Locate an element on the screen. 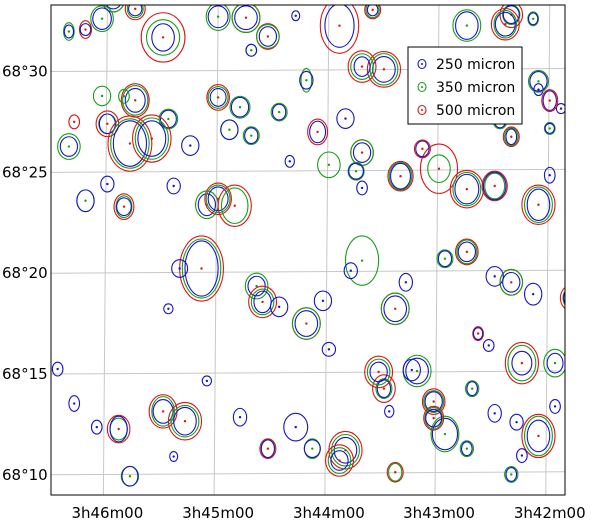 Image resolution: width=600 pixels, height=523 pixels. source-99-g350-ellipse is located at coordinates (345, 450).